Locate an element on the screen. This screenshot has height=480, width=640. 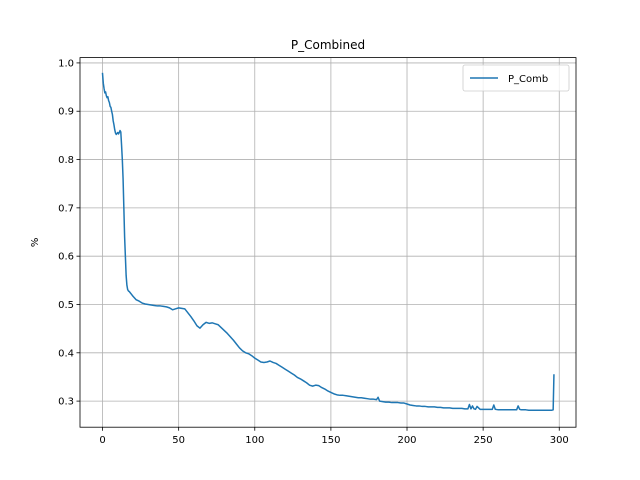
x-tick-label: 0 is located at coordinates (102, 440).